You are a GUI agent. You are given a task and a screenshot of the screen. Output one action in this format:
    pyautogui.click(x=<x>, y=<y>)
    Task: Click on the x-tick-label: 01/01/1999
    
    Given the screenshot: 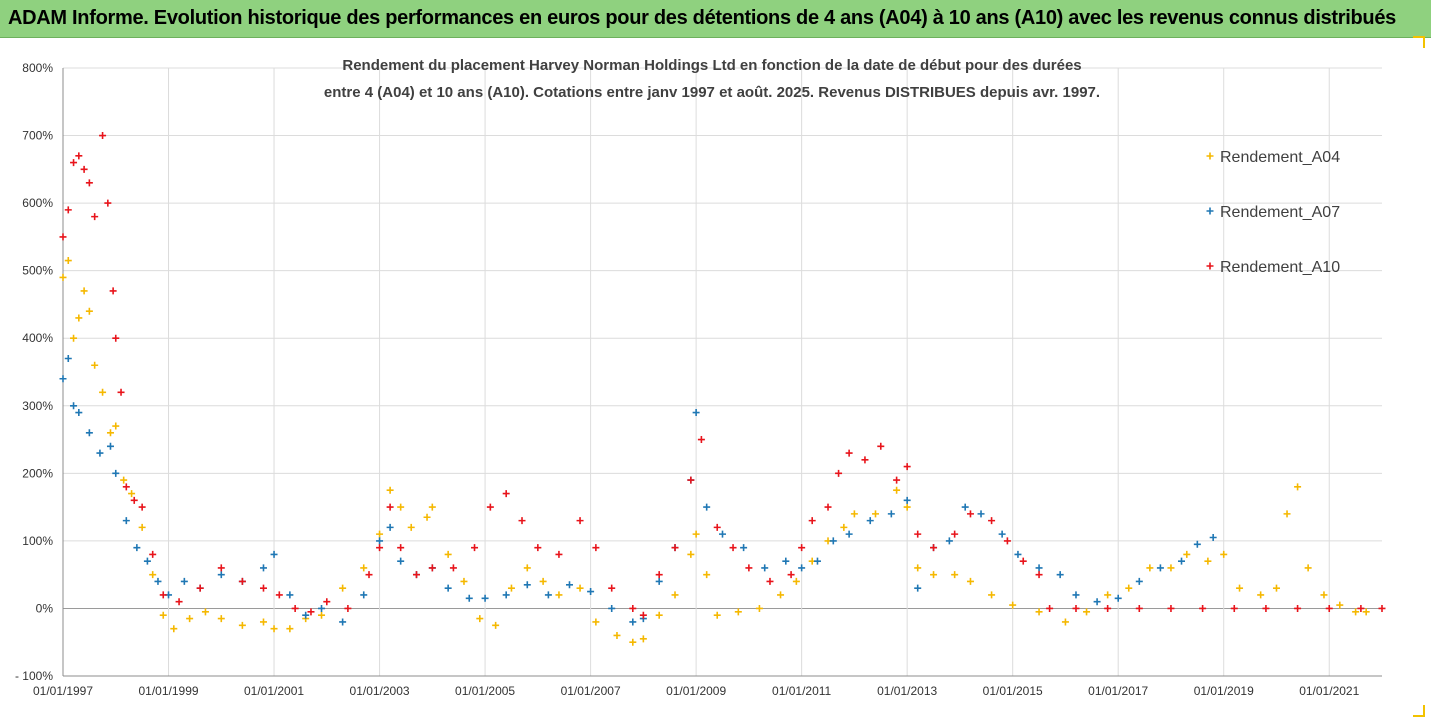 What is the action you would take?
    pyautogui.click(x=168, y=691)
    